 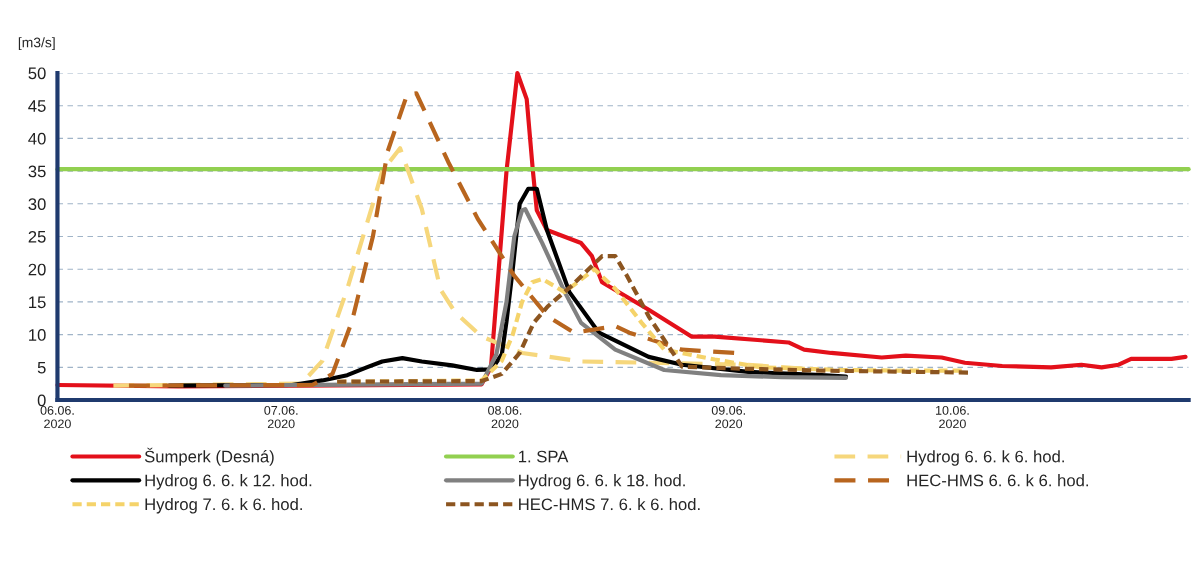 I want to click on legend-label: Hydrog 6. 6. k 12. hod., so click(x=228, y=482).